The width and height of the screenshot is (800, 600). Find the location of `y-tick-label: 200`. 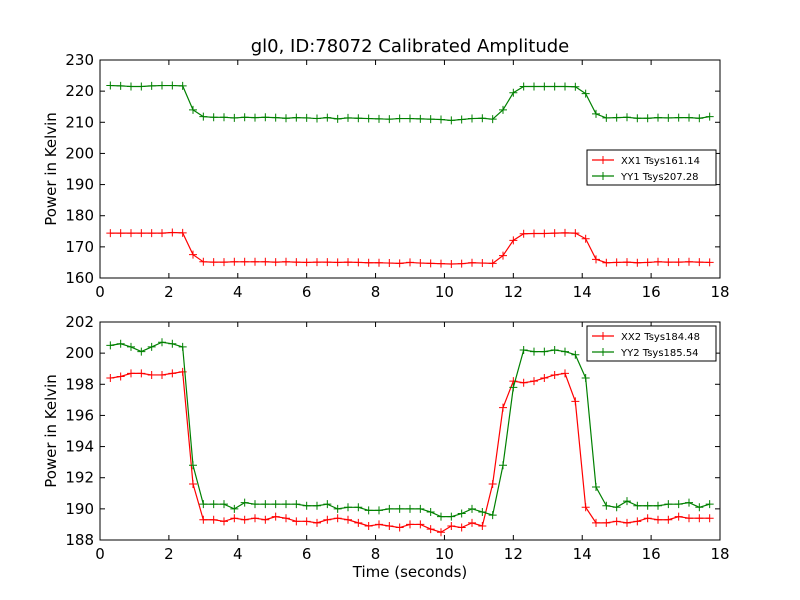

y-tick-label: 200 is located at coordinates (79, 353).